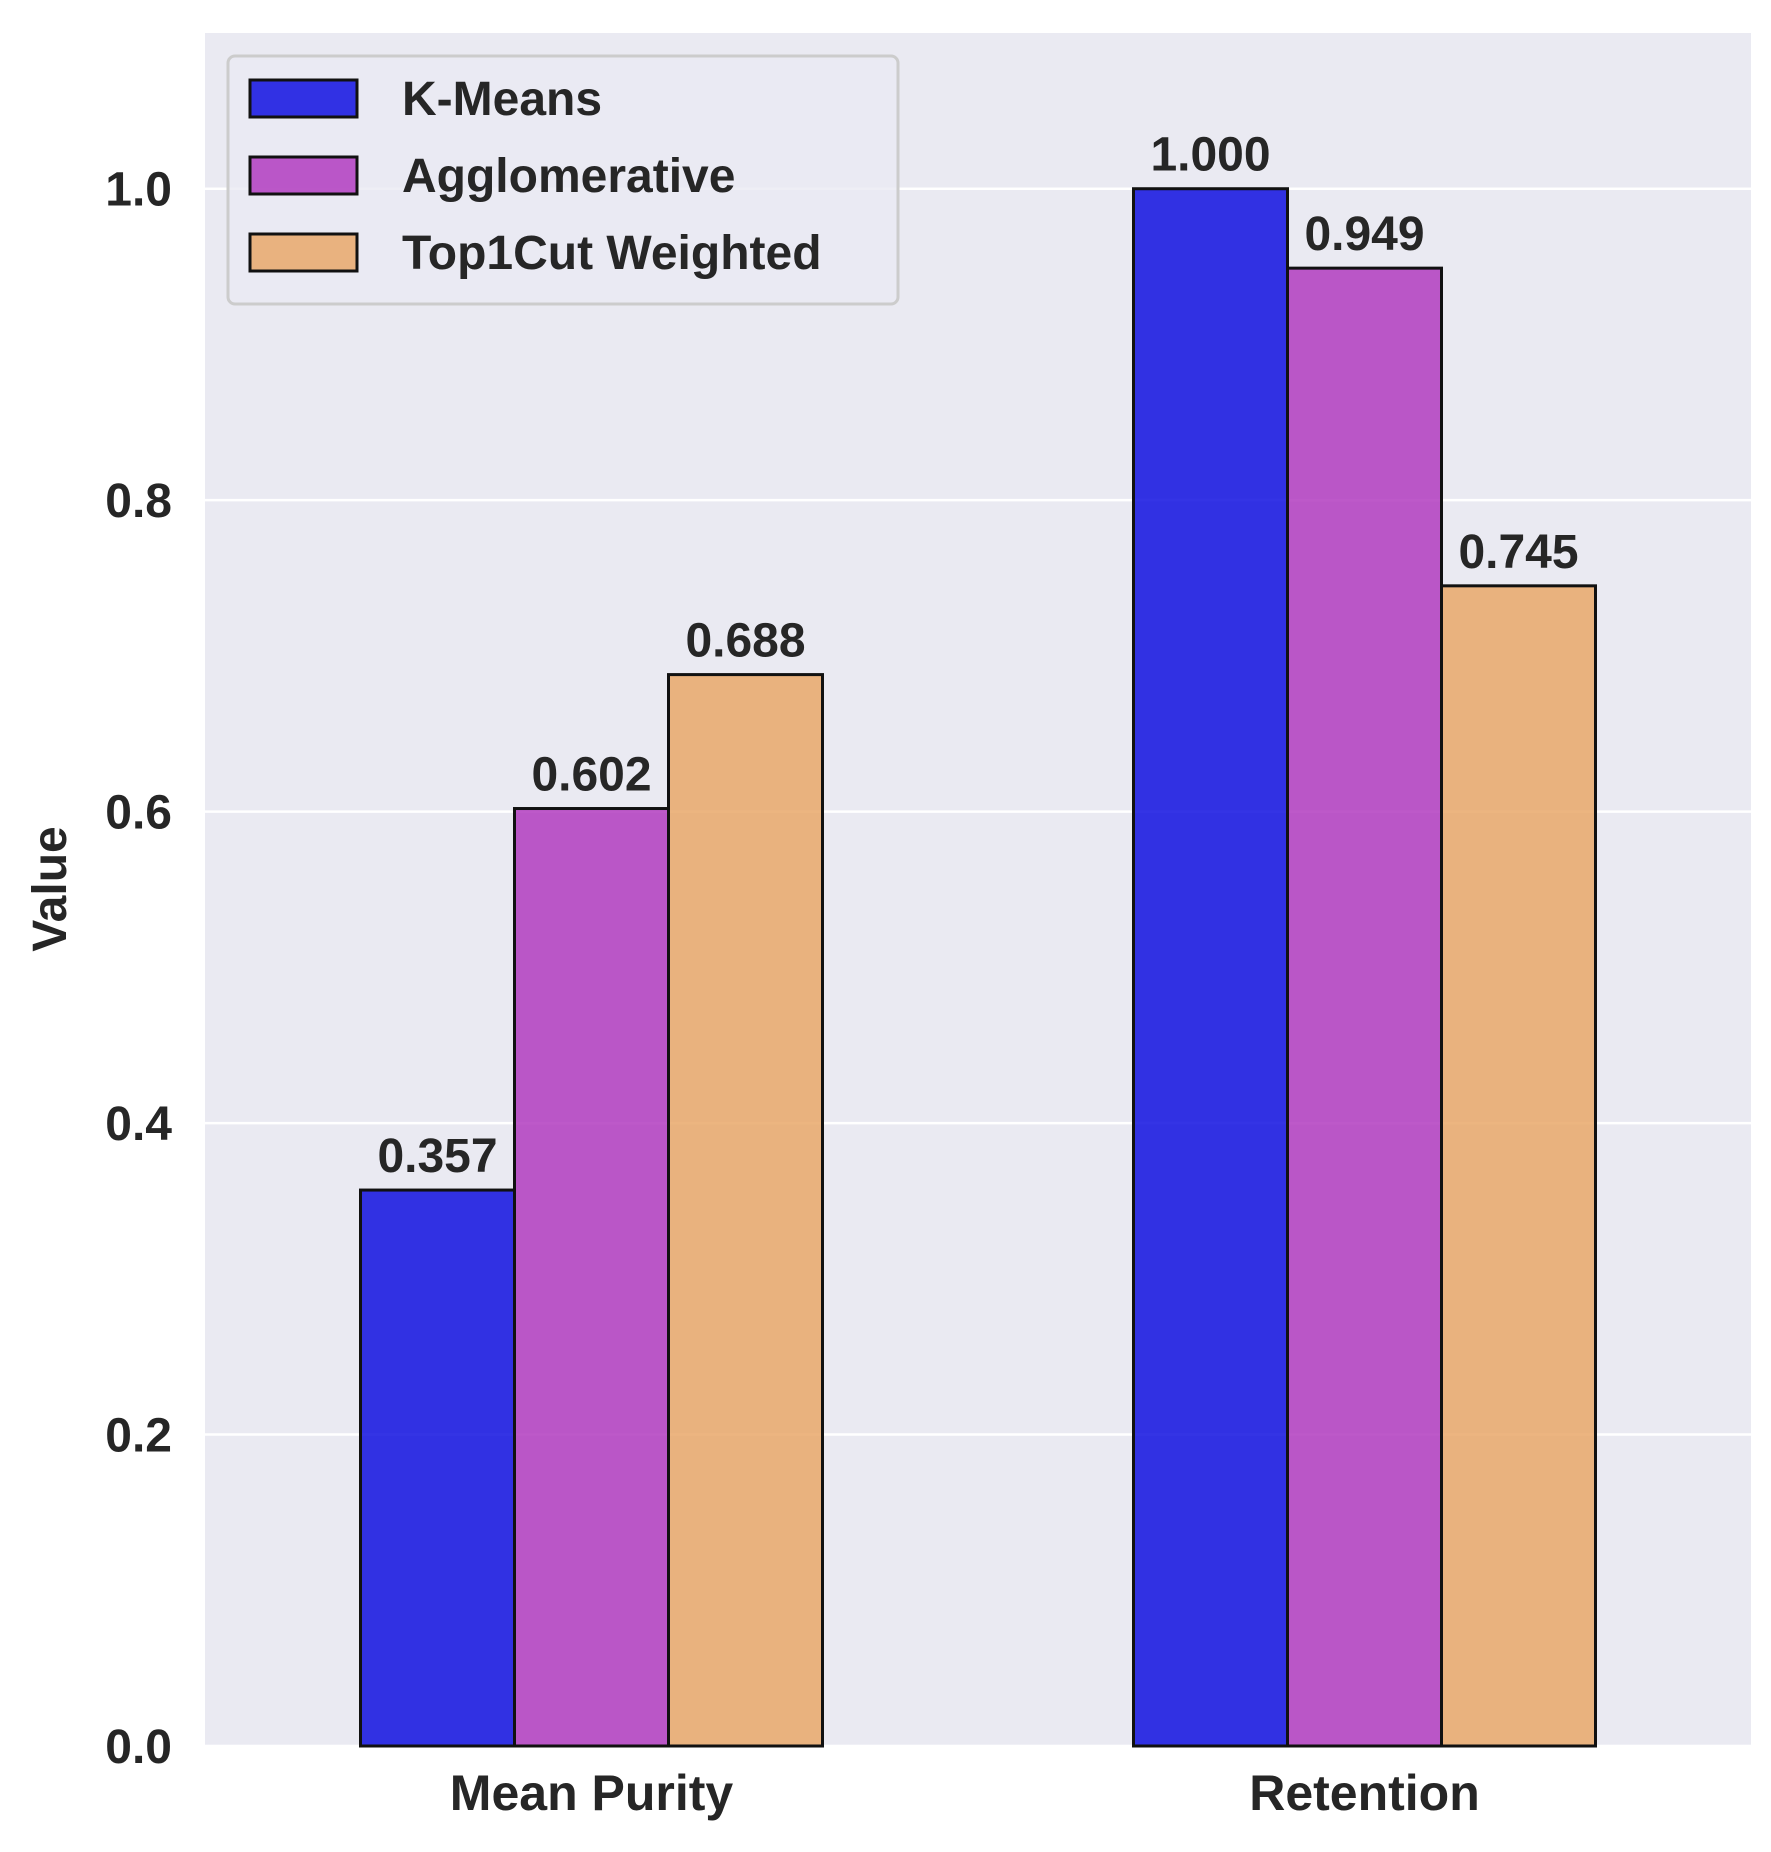  What do you see at coordinates (437, 1156) in the screenshot?
I see `data-label: 0.357` at bounding box center [437, 1156].